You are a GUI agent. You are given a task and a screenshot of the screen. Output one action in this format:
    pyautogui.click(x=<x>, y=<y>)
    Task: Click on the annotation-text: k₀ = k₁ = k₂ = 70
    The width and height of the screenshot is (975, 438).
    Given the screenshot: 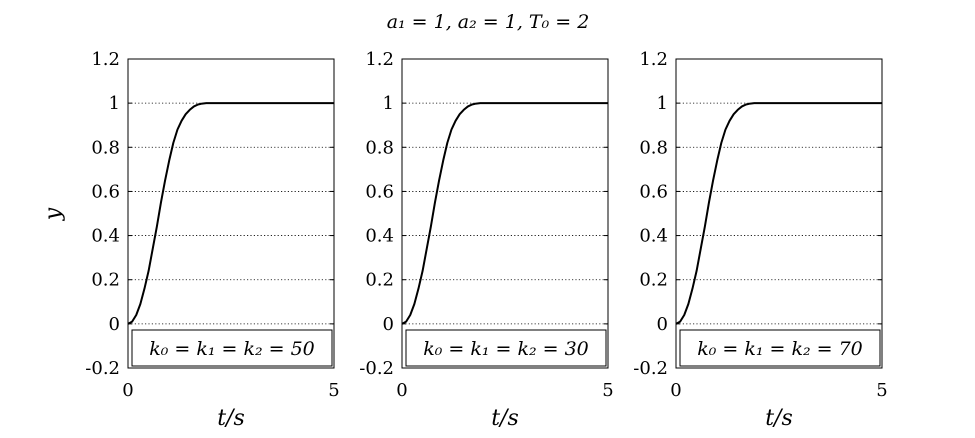 What is the action you would take?
    pyautogui.click(x=780, y=349)
    